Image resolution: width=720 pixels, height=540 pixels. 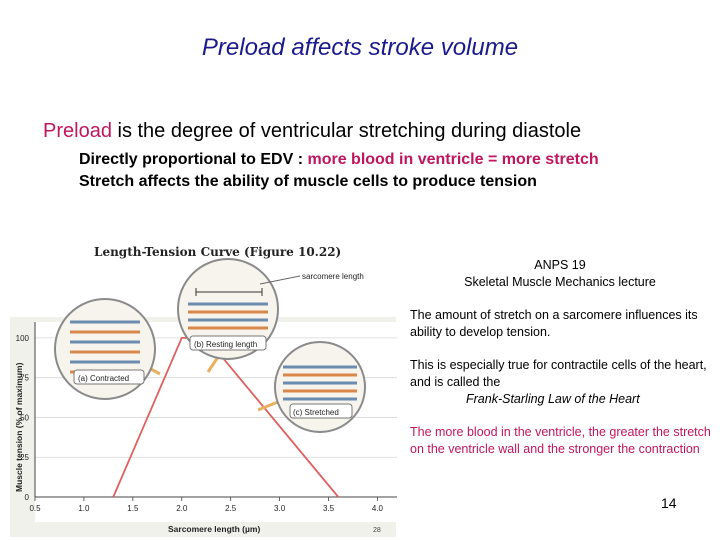 What do you see at coordinates (333, 276) in the screenshot?
I see `sarcomere-length-label: sarcomere length` at bounding box center [333, 276].